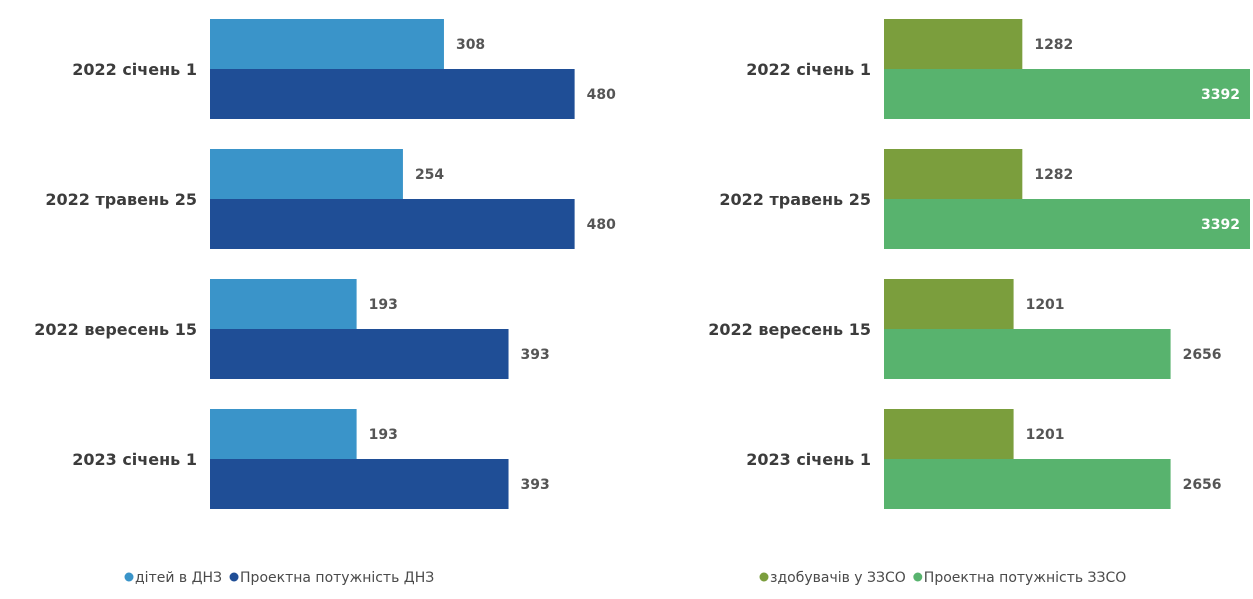 The image size is (1253, 599). I want to click on category-group: 2022 січень 1 308 480, so click(344, 69).